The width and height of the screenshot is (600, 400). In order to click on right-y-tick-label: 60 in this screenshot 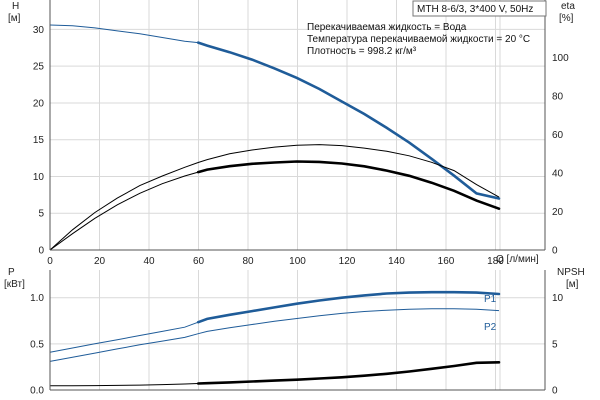, I will do `click(558, 135)`.